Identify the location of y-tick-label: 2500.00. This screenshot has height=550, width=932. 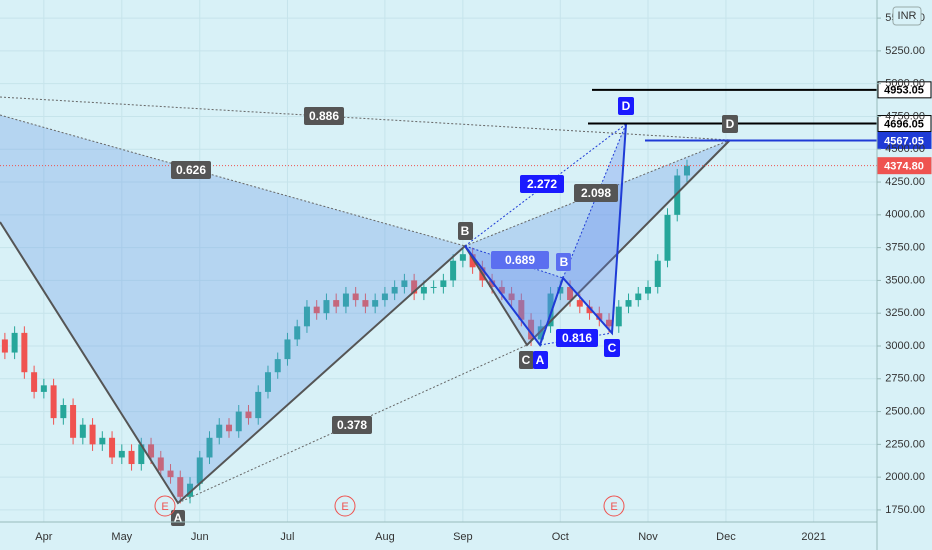
(905, 411).